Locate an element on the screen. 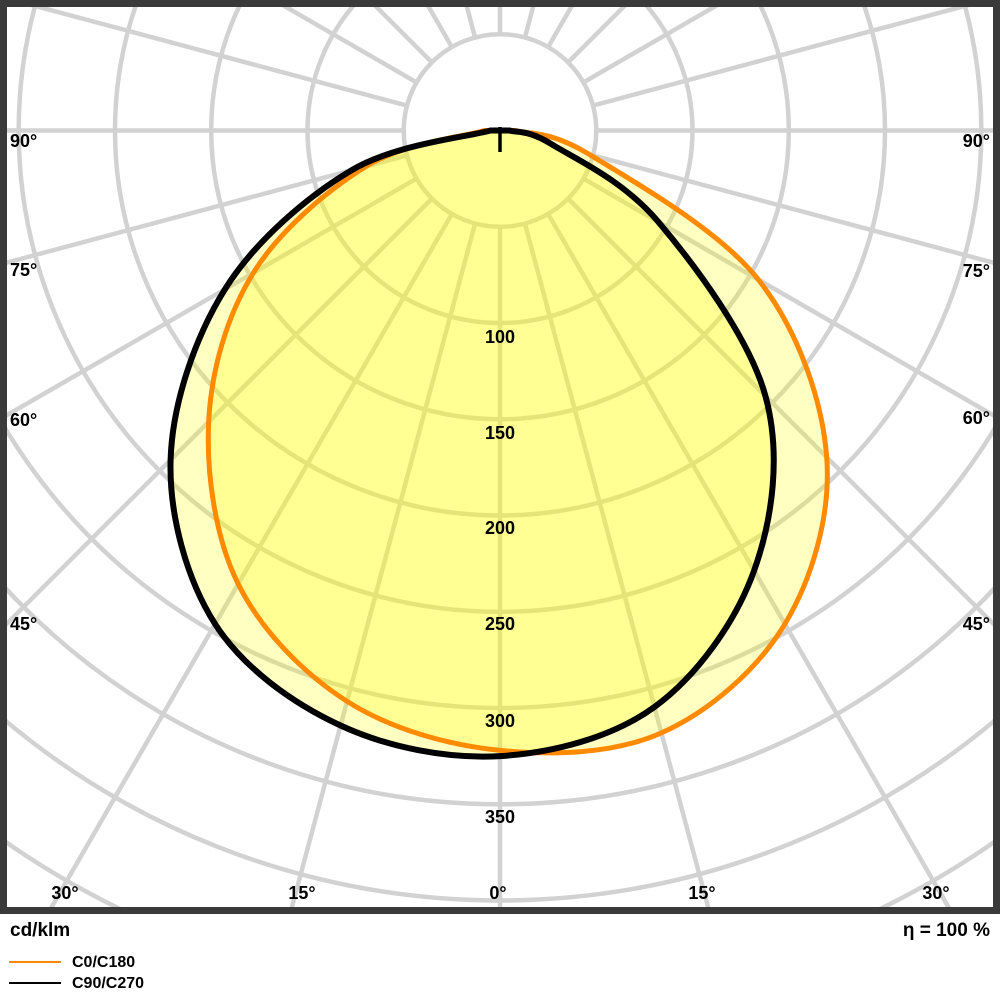 This screenshot has height=1000, width=1000. radial-label-250: 250 is located at coordinates (500, 624).